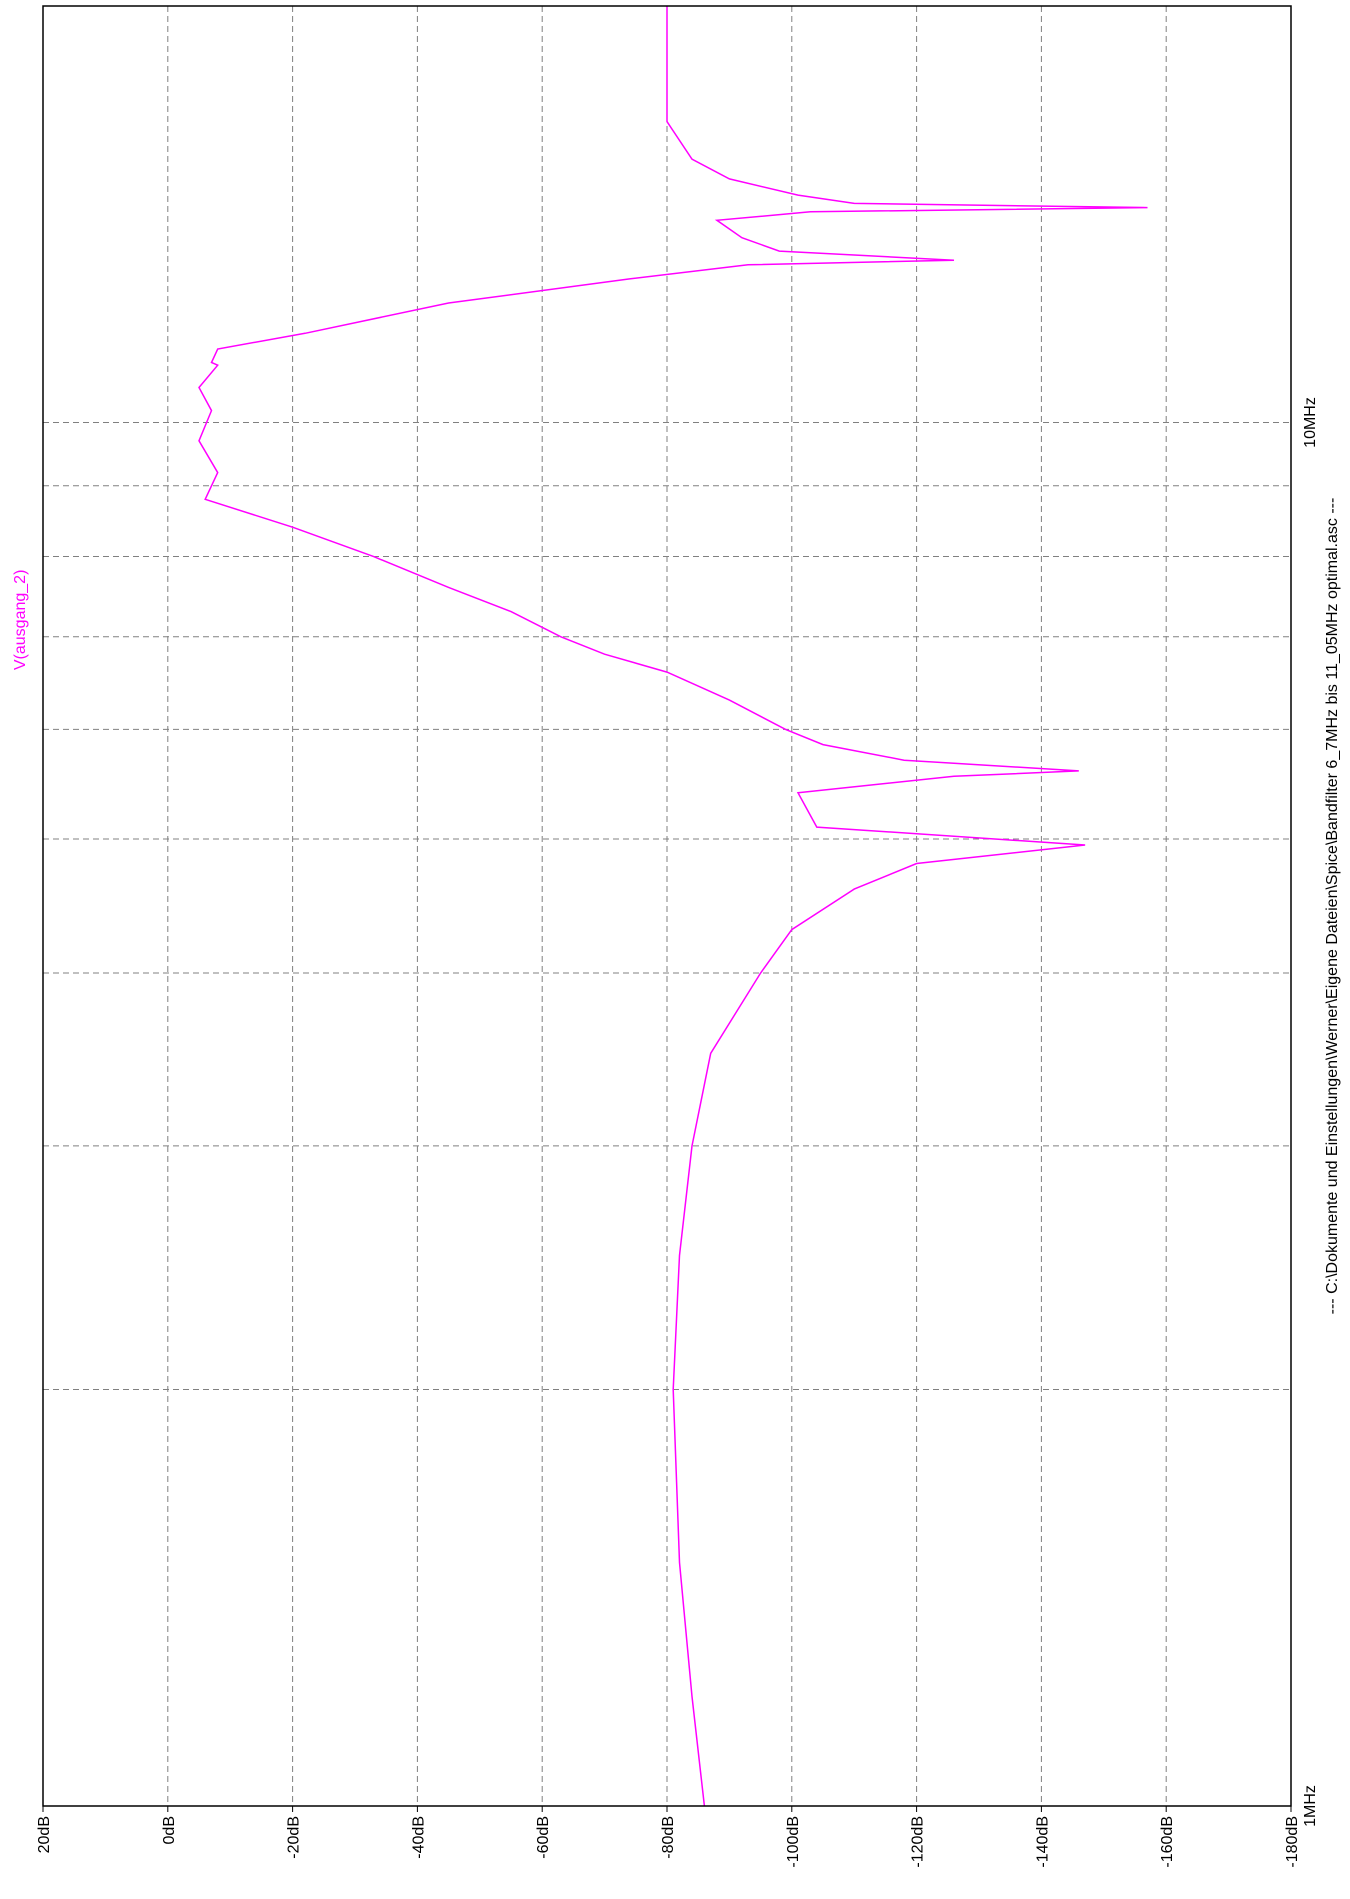 The height and width of the screenshot is (1899, 1350). What do you see at coordinates (918, 1842) in the screenshot?
I see `y-tick-label: -120dB` at bounding box center [918, 1842].